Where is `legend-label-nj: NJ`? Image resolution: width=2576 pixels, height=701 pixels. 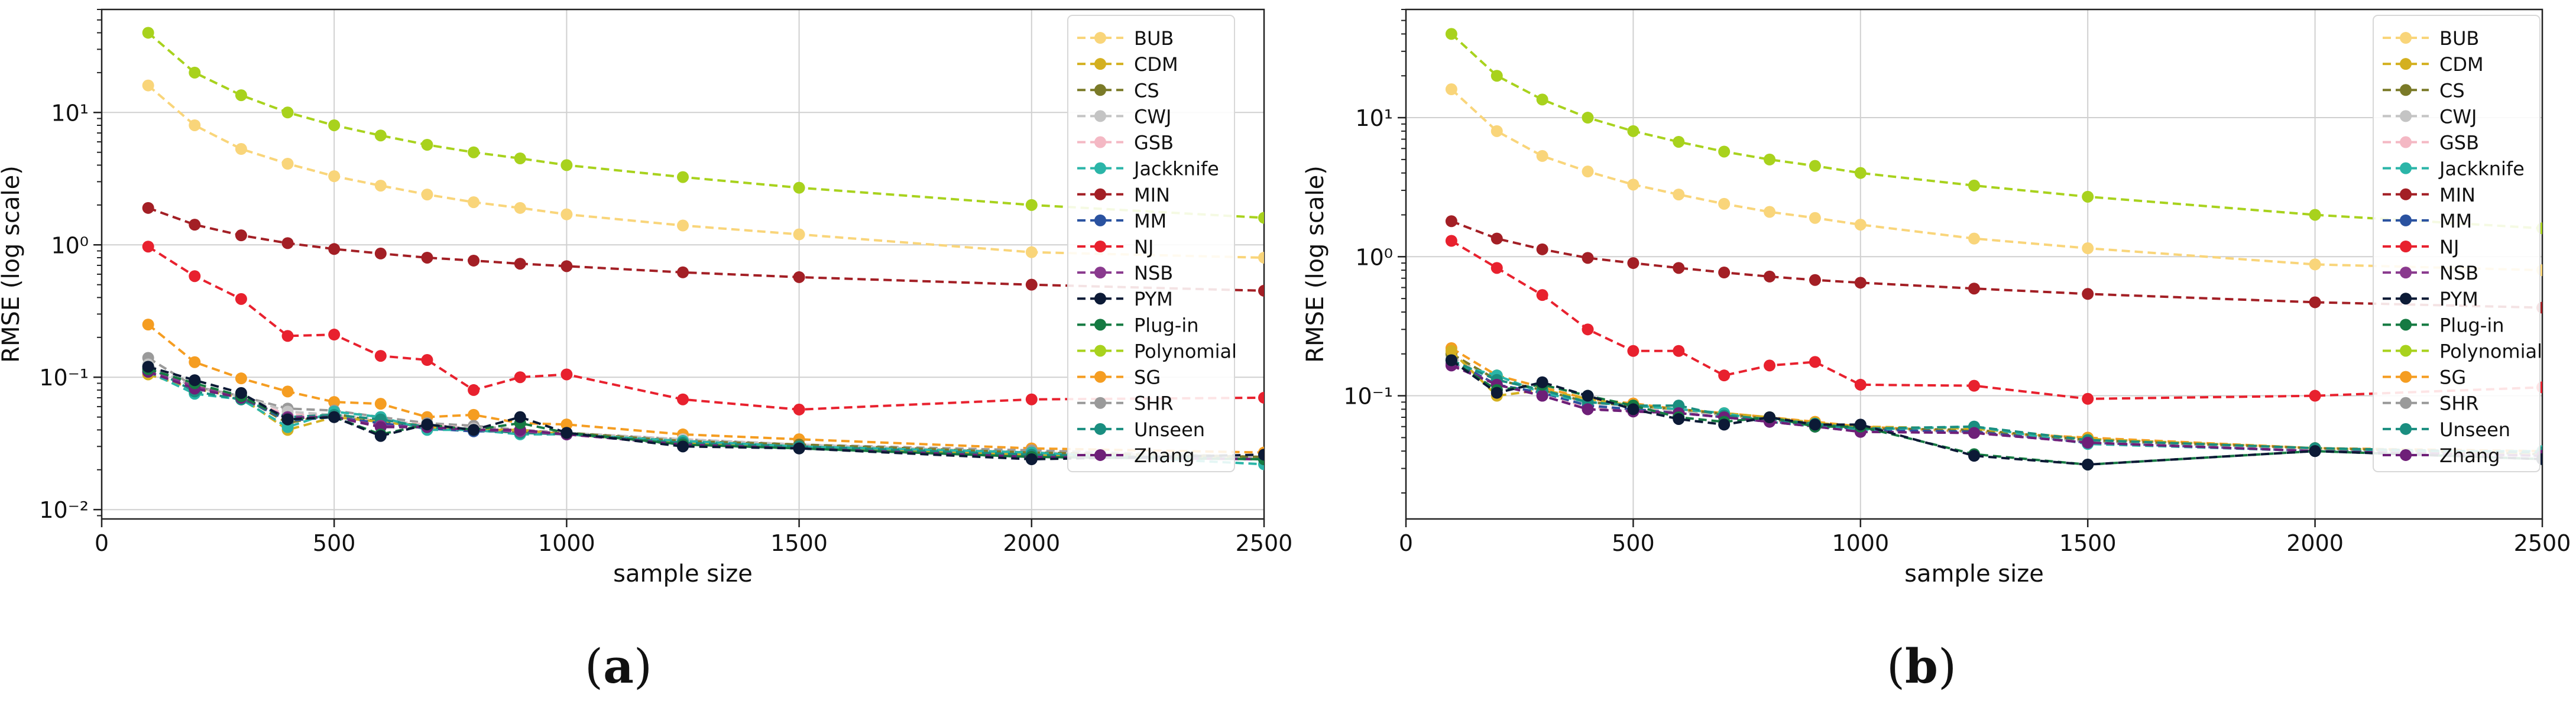
legend-label-nj: NJ is located at coordinates (2449, 247).